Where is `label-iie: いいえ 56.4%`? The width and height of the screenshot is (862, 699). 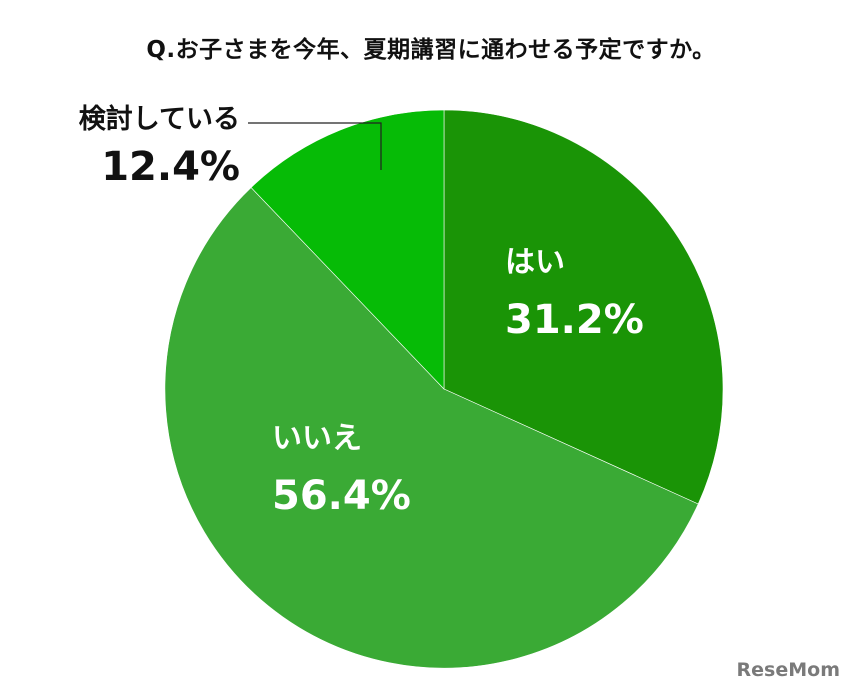 label-iie: いいえ 56.4% is located at coordinates (341, 470).